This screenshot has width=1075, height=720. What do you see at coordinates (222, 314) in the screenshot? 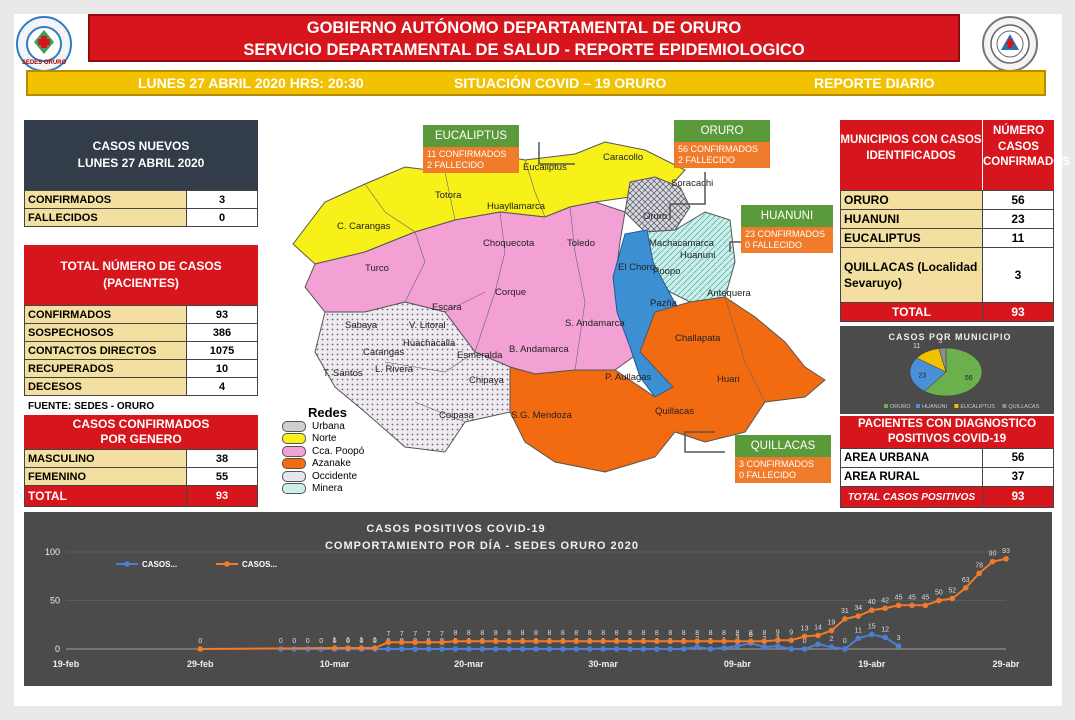
I see `row-value: 93` at bounding box center [222, 314].